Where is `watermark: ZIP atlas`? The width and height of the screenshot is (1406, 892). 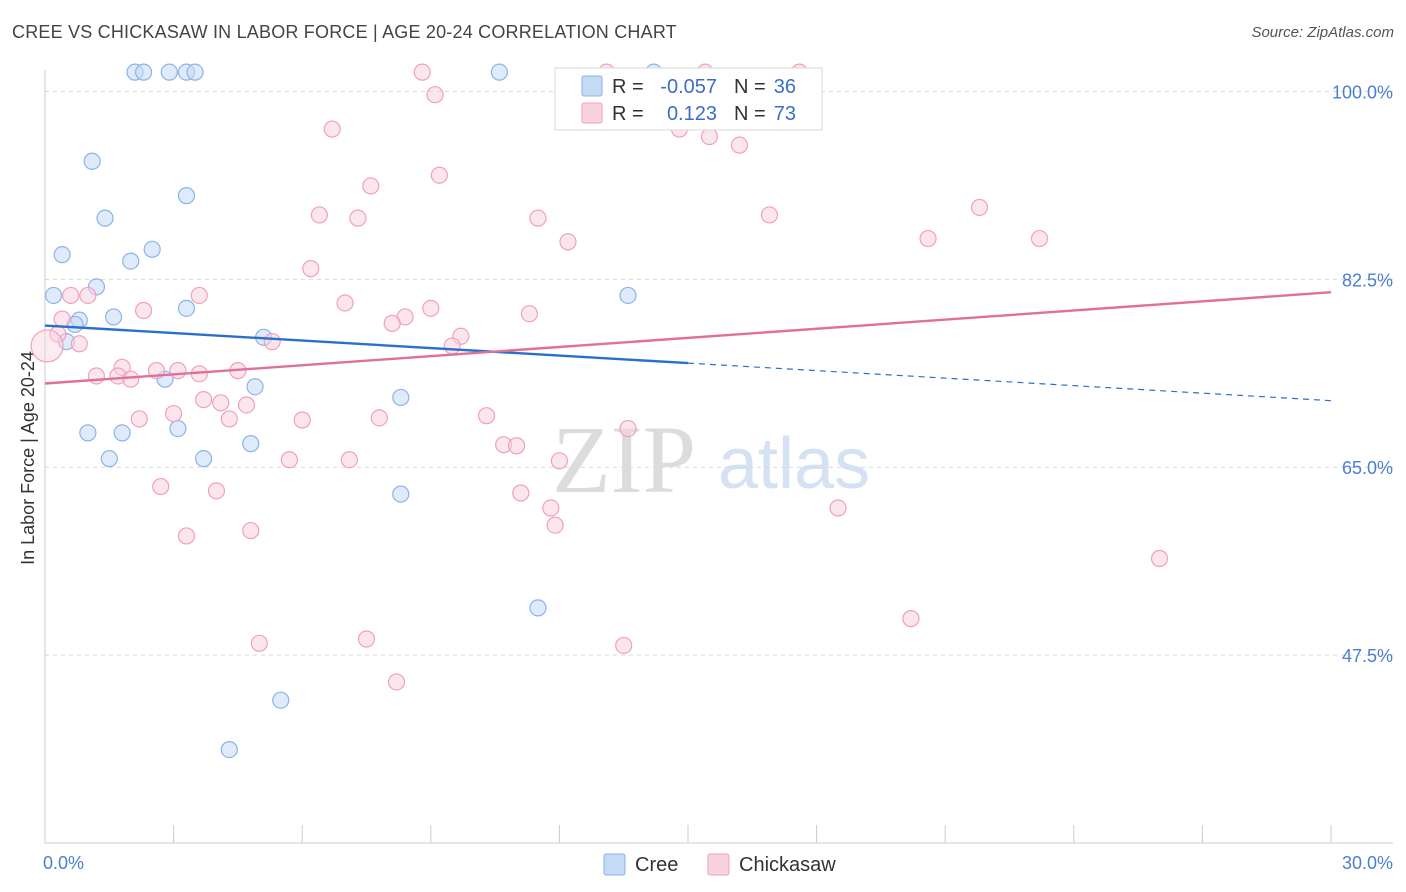 watermark: ZIP atlas is located at coordinates (711, 459).